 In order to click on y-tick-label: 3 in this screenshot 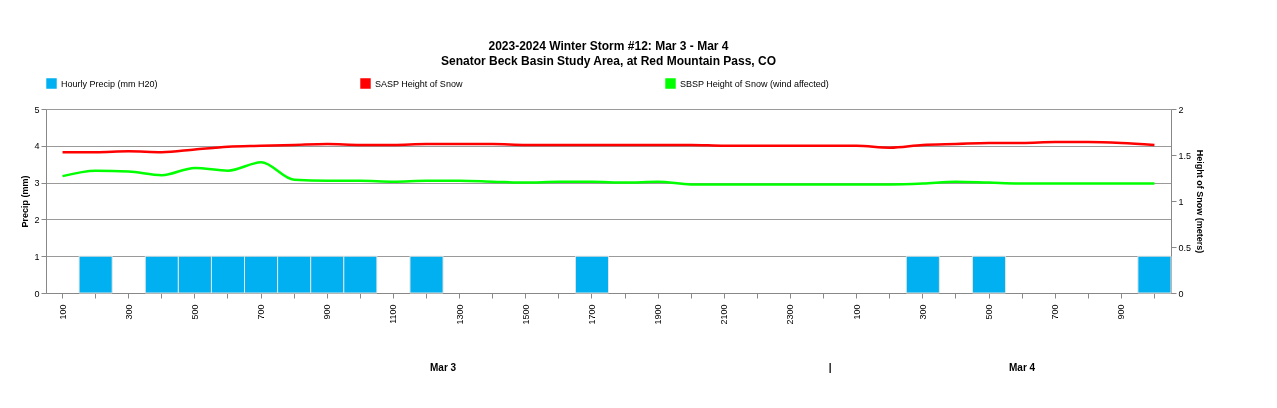, I will do `click(37, 183)`.